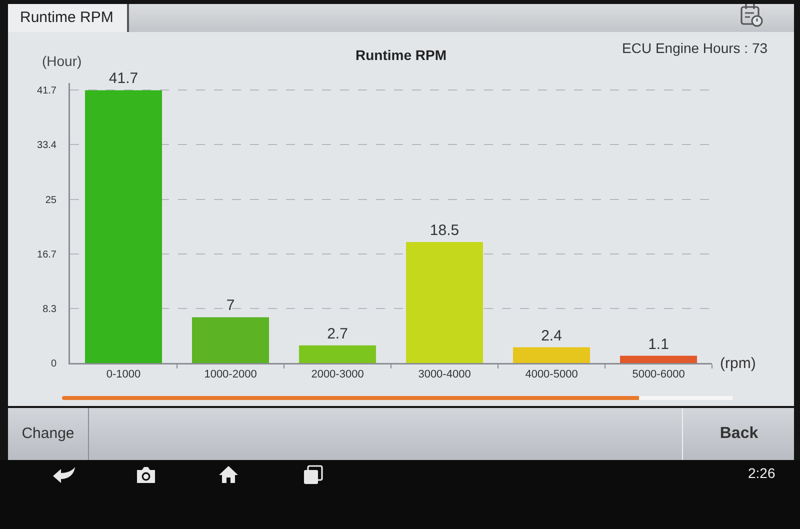 This screenshot has width=800, height=529. What do you see at coordinates (551, 374) in the screenshot?
I see `x-tick-label: 4000-5000` at bounding box center [551, 374].